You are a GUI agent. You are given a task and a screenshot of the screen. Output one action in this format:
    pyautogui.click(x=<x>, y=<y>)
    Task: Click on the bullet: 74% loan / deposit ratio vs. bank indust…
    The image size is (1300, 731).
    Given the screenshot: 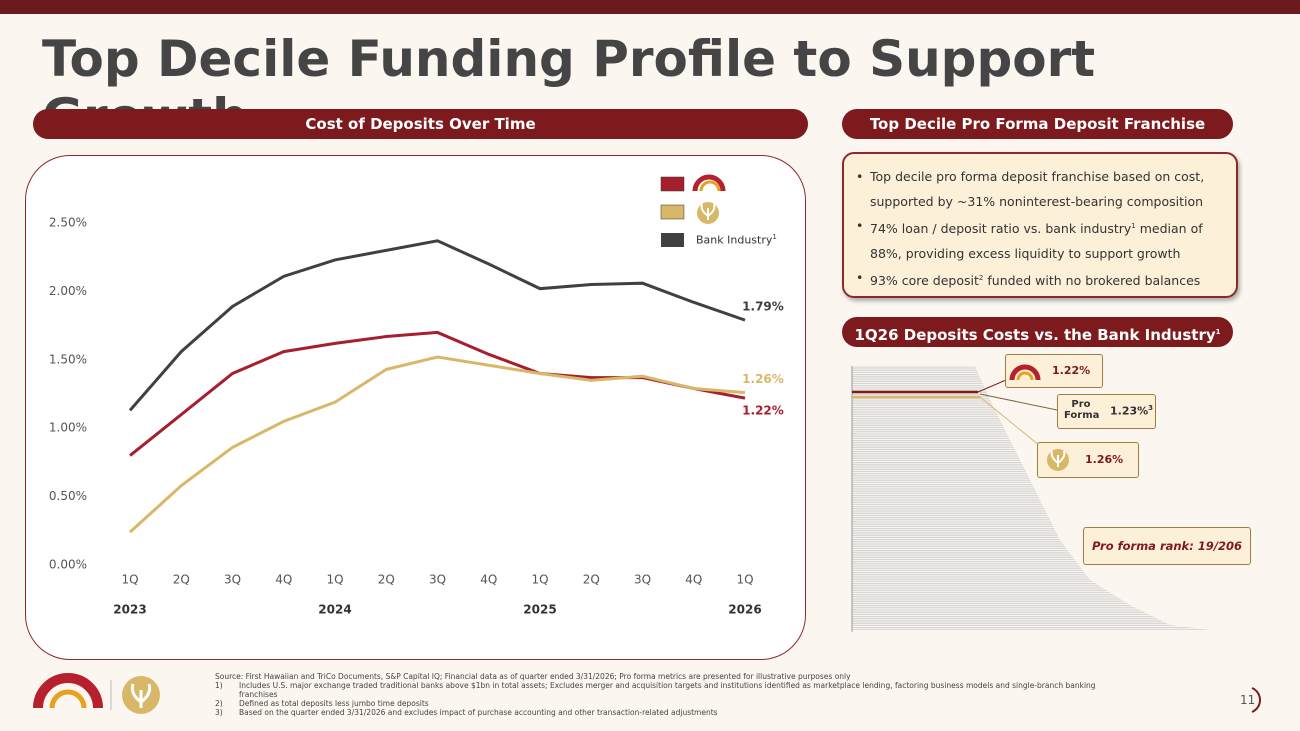 What is the action you would take?
    pyautogui.click(x=1040, y=240)
    